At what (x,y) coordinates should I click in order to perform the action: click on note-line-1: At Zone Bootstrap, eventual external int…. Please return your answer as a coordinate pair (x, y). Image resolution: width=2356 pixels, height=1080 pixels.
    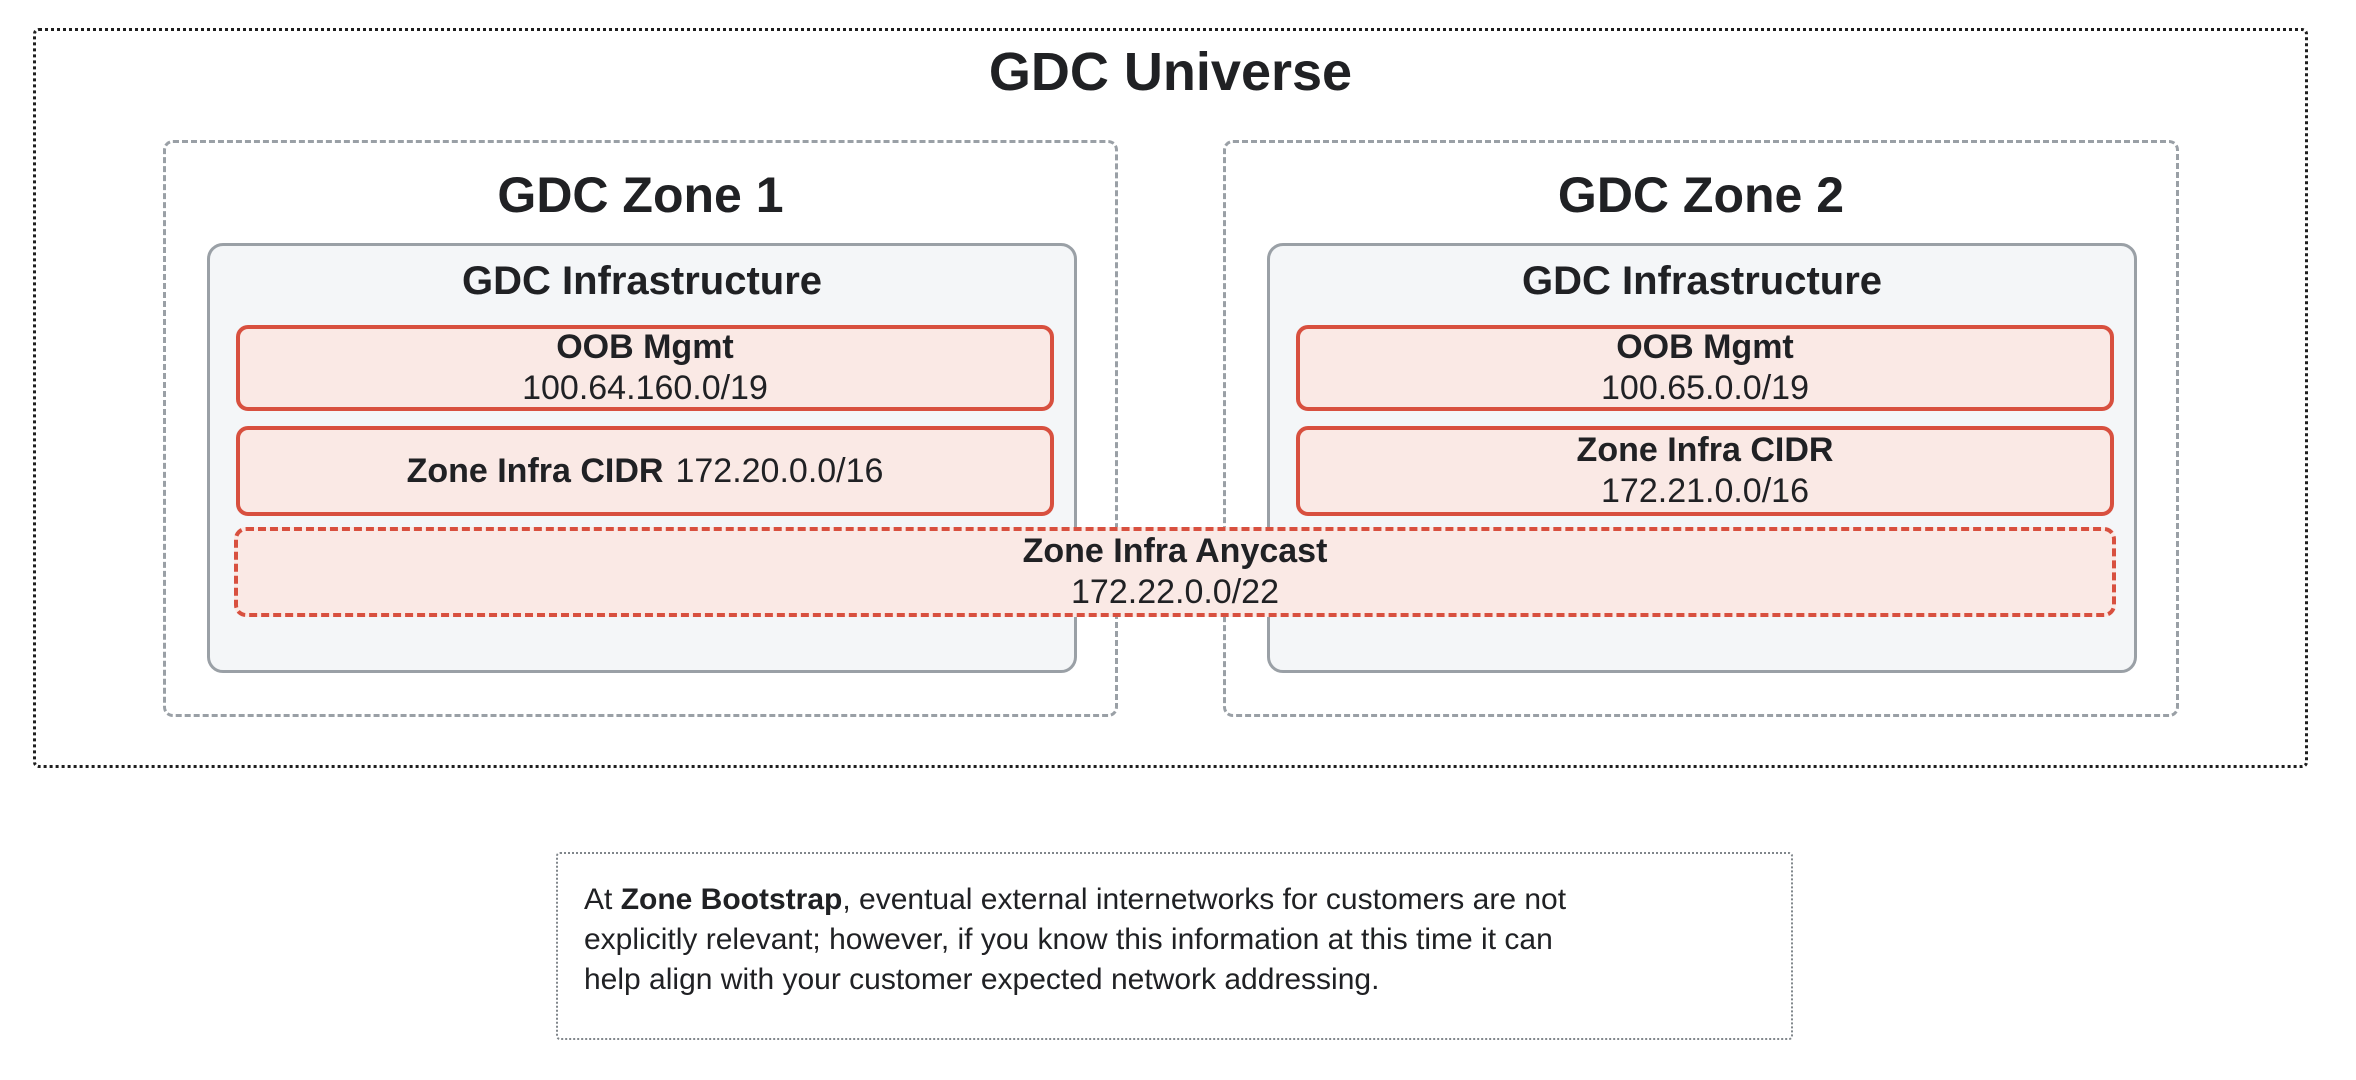
    Looking at the image, I should click on (1075, 899).